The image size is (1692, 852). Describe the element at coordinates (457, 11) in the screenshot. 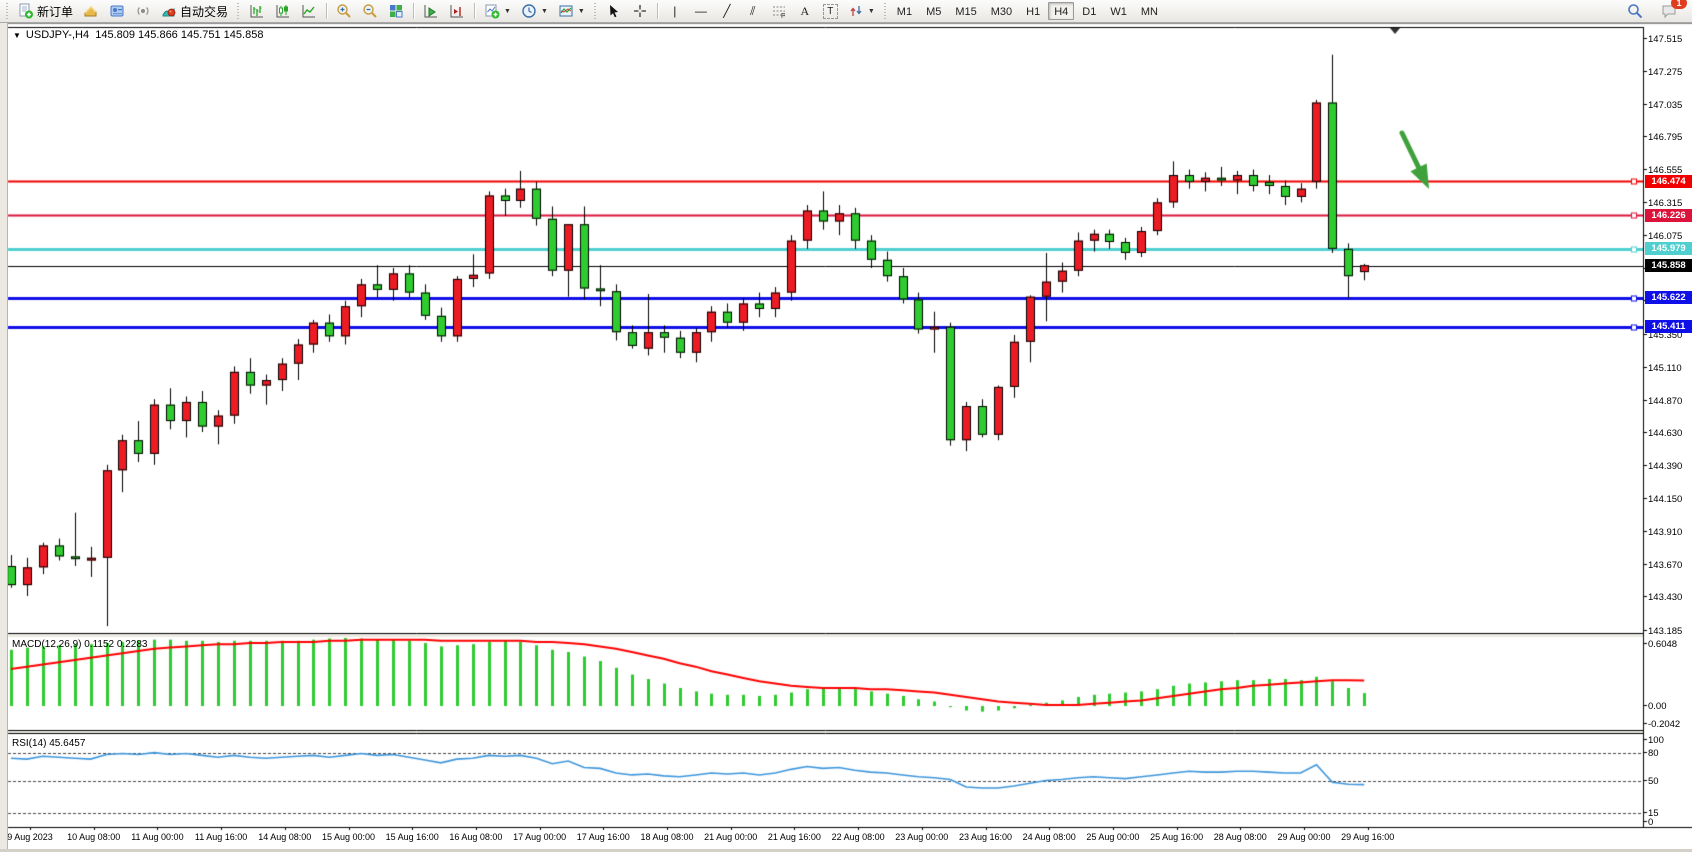

I see `chart-shift-button` at that location.